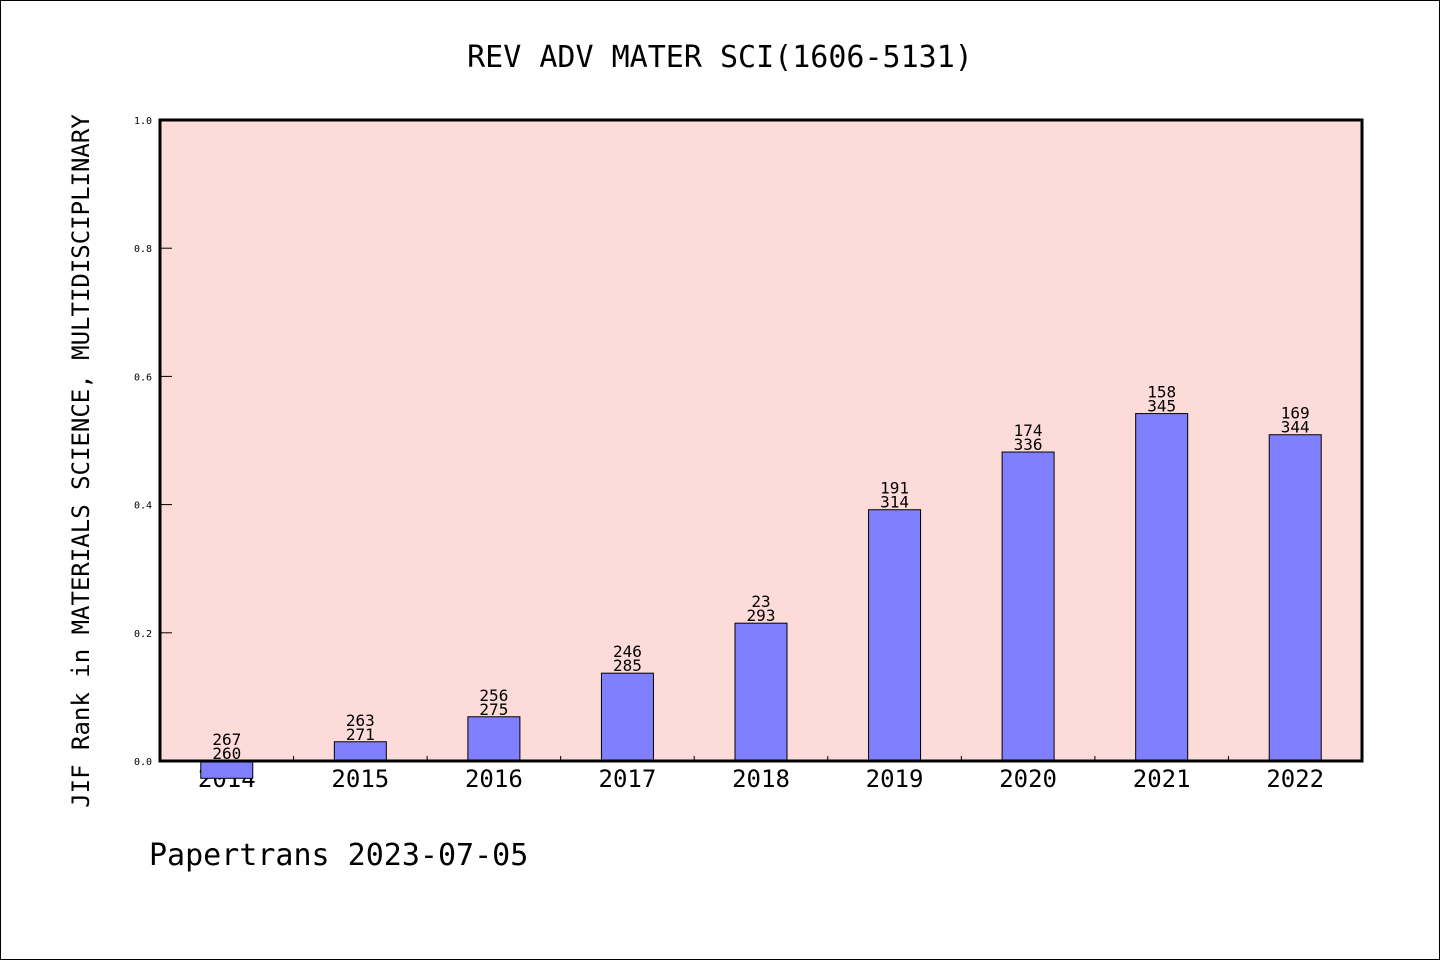 The height and width of the screenshot is (964, 1440). What do you see at coordinates (760, 601) in the screenshot?
I see `rank-label: 23` at bounding box center [760, 601].